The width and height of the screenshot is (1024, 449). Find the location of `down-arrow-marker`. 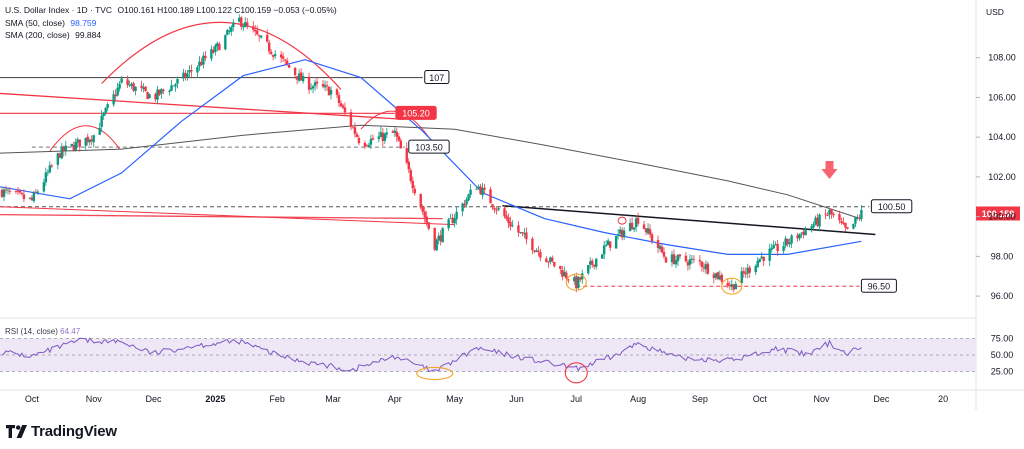

down-arrow-marker is located at coordinates (829, 169).